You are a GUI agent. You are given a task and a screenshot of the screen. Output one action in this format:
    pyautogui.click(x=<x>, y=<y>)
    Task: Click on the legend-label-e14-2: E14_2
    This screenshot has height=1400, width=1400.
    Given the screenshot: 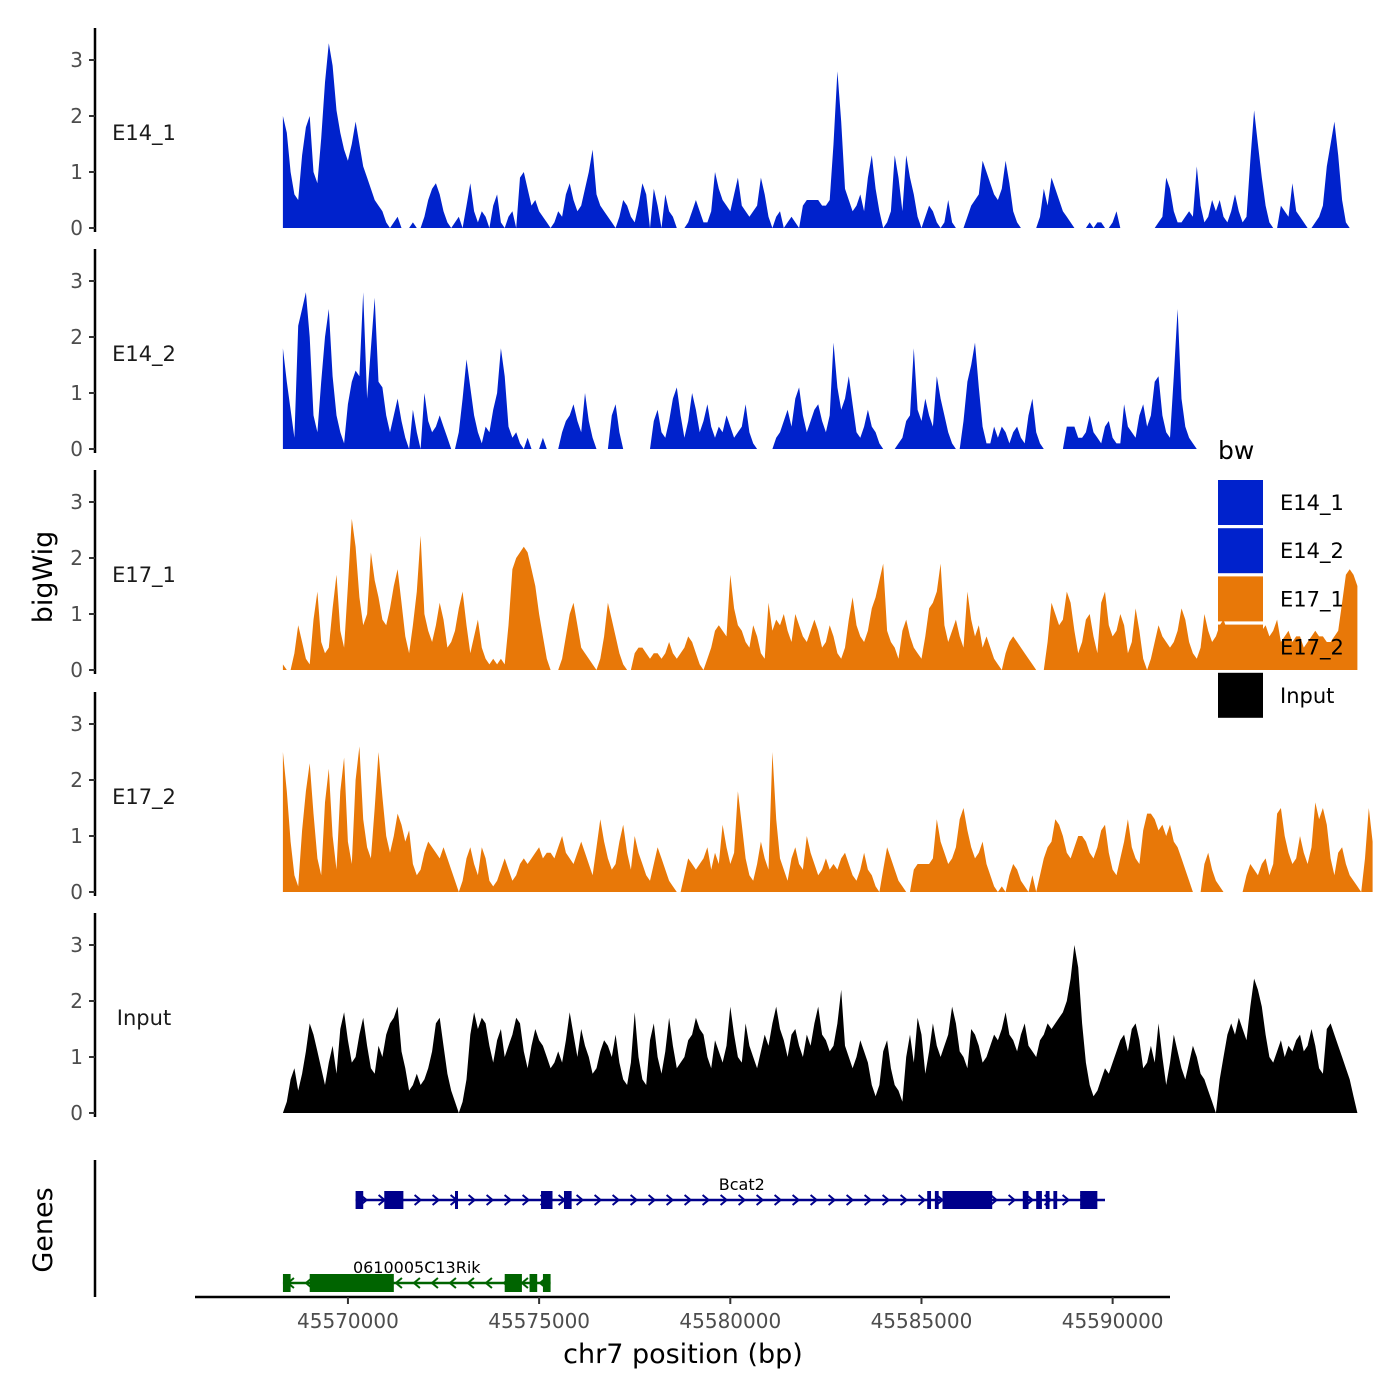 What is the action you would take?
    pyautogui.click(x=1312, y=551)
    